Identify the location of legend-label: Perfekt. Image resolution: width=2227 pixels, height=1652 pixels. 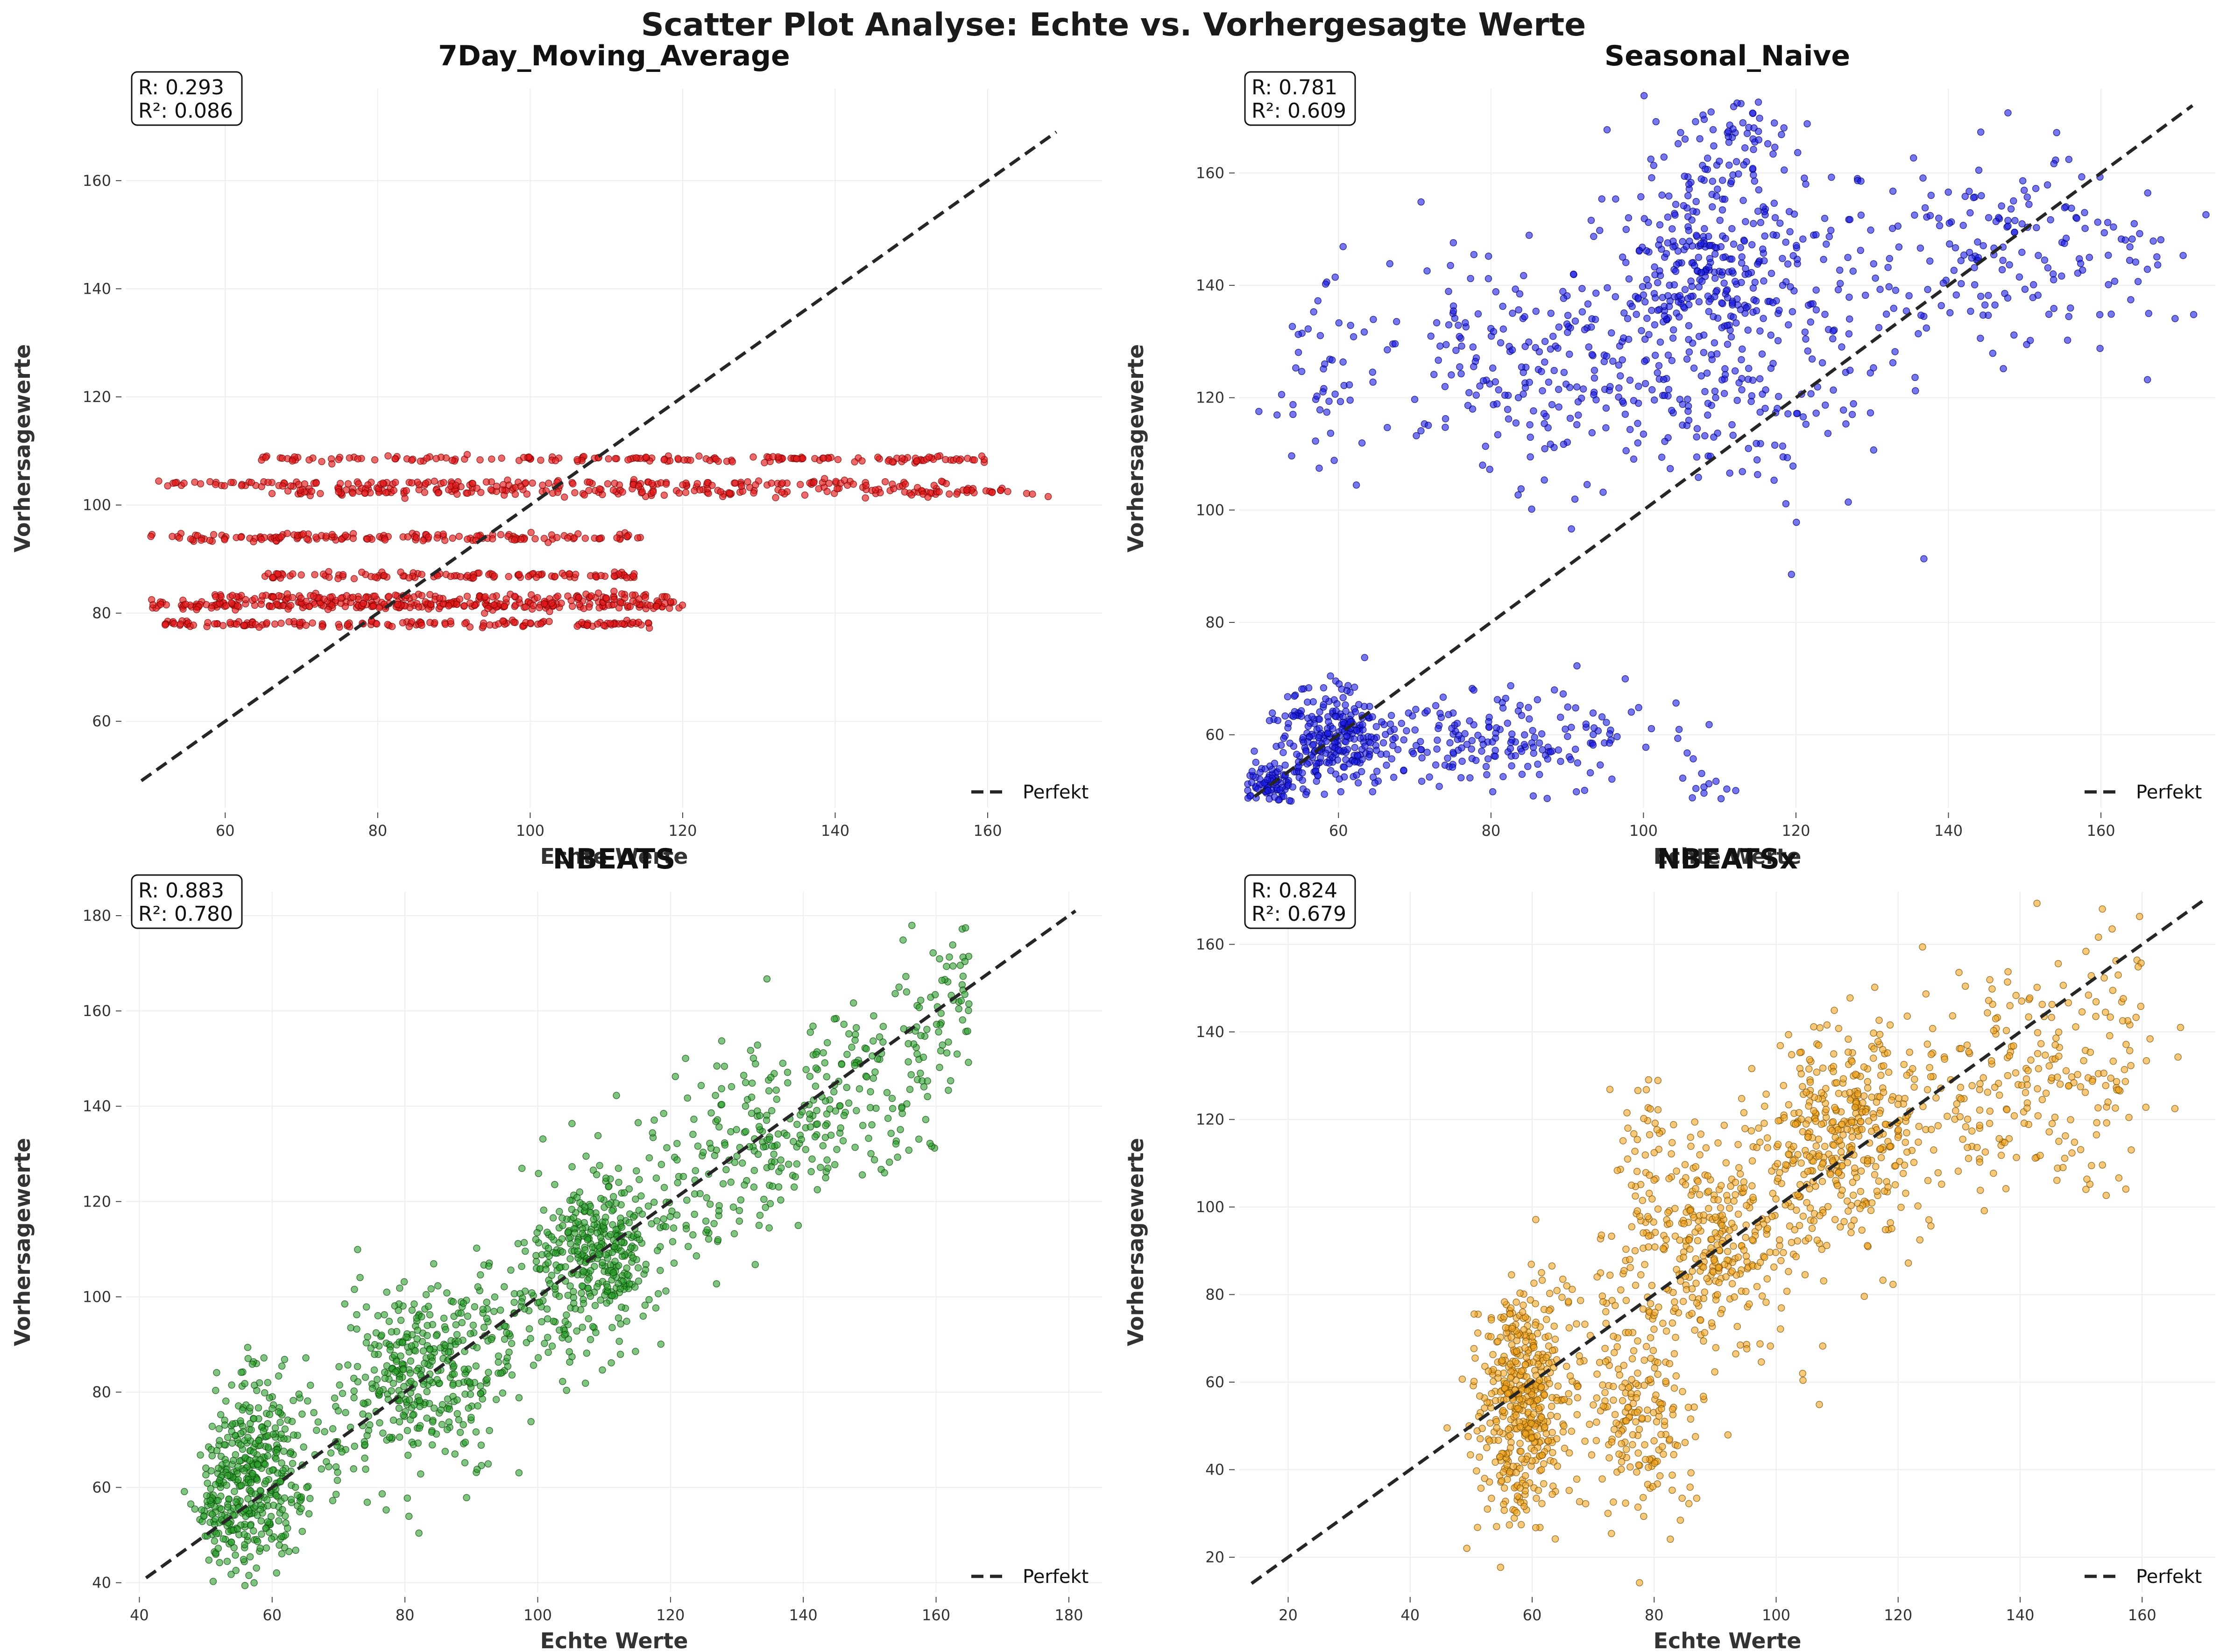
(1056, 1577).